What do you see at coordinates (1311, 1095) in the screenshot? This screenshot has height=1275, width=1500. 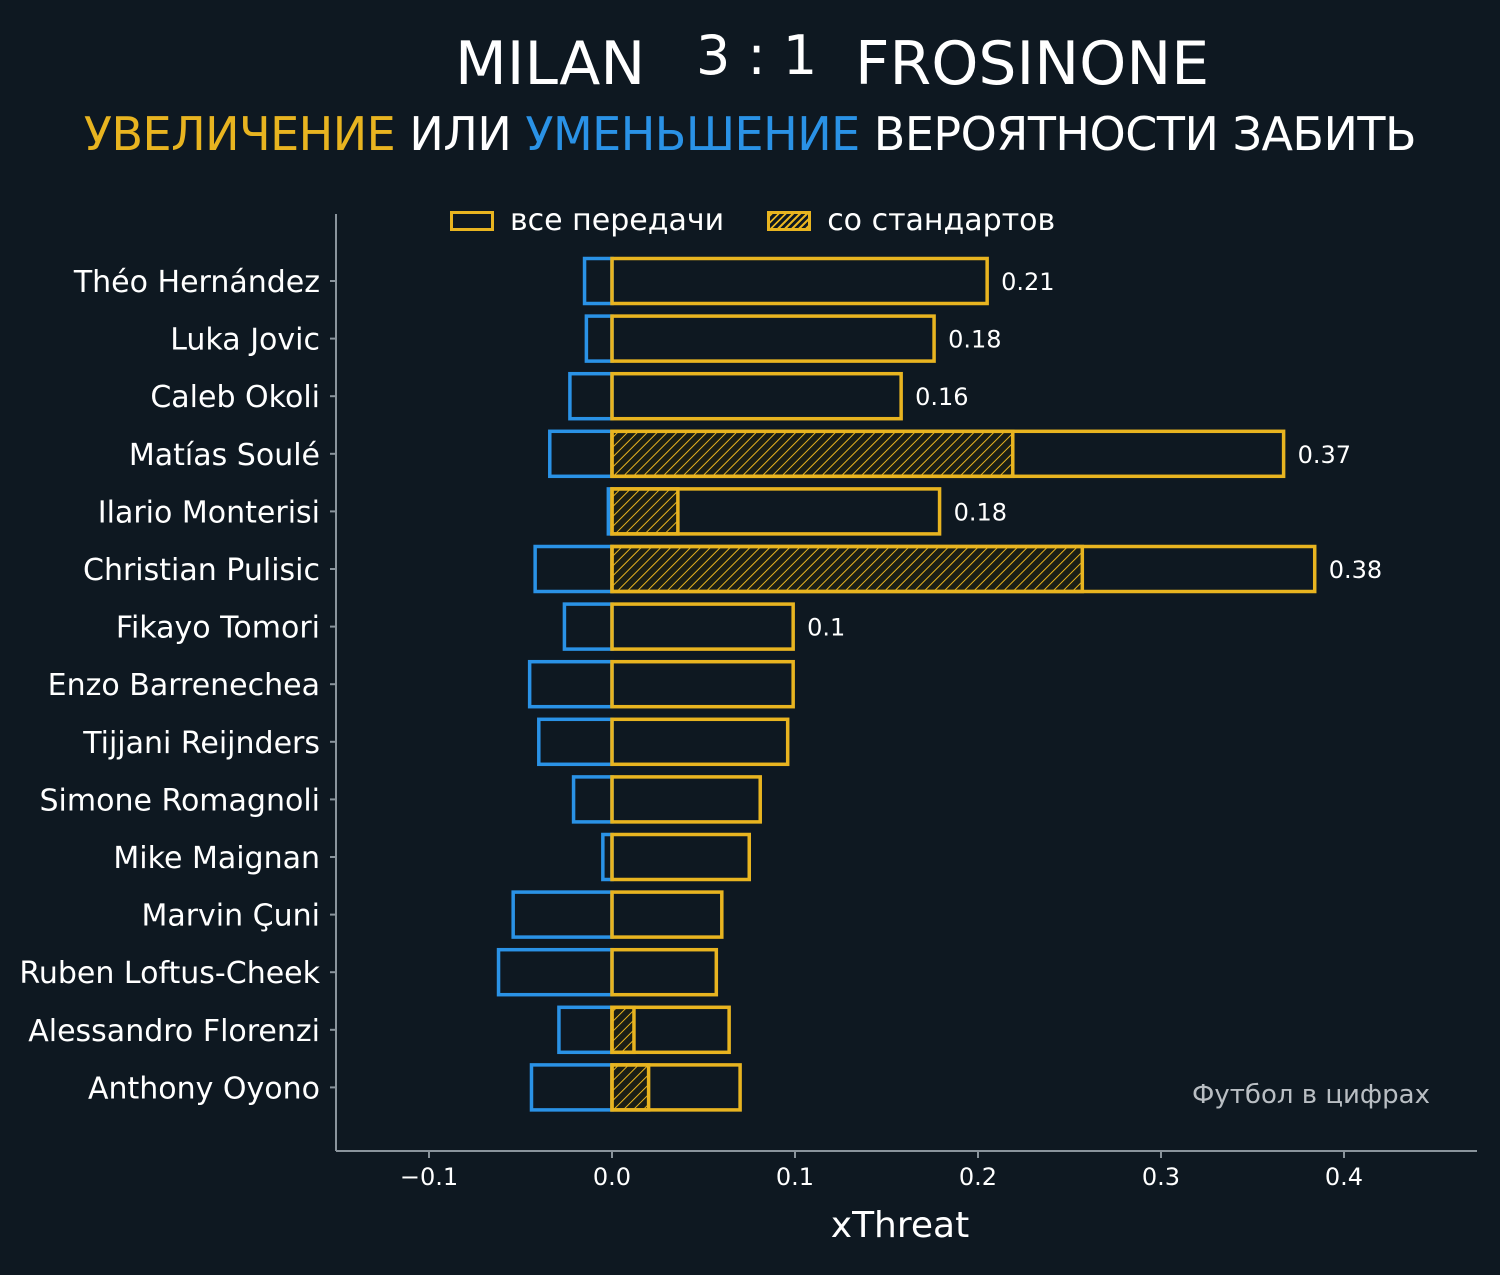 I see `watermark: Футбол в цифрах` at bounding box center [1311, 1095].